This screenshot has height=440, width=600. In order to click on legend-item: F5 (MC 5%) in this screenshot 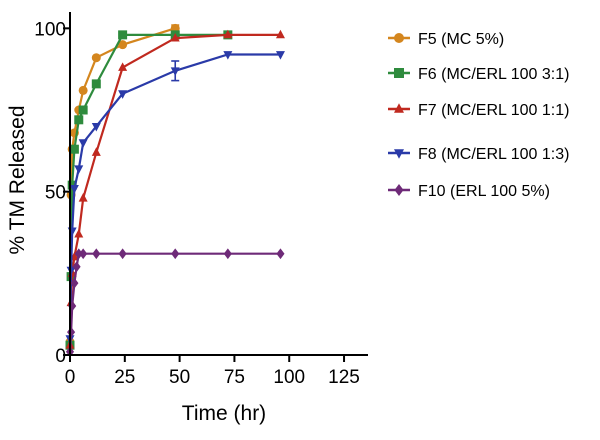, I will do `click(446, 39)`.